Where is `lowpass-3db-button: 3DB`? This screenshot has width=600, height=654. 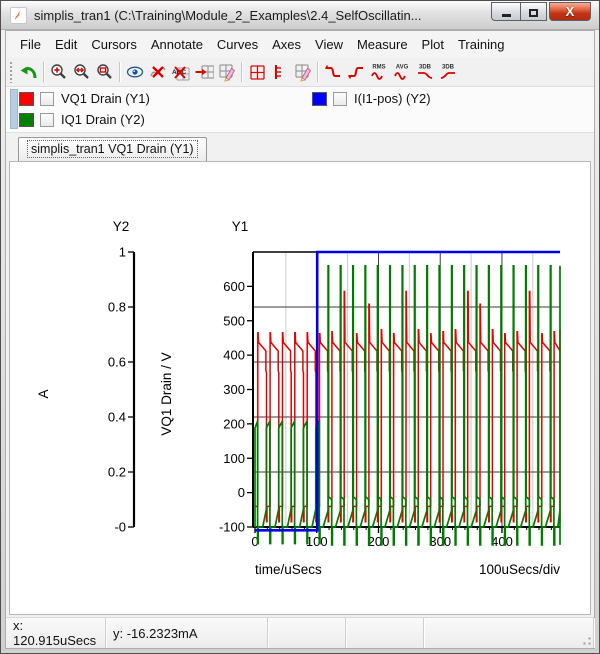
lowpass-3db-button: 3DB is located at coordinates (424, 71).